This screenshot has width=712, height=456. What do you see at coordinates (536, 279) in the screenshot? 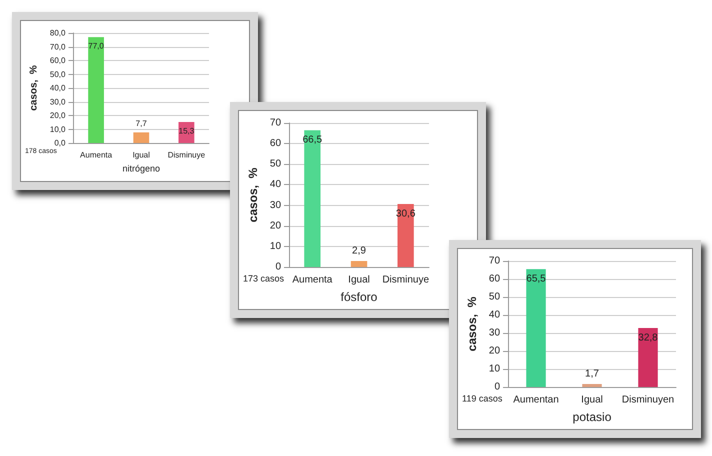
I see `data-label: 65,5` at bounding box center [536, 279].